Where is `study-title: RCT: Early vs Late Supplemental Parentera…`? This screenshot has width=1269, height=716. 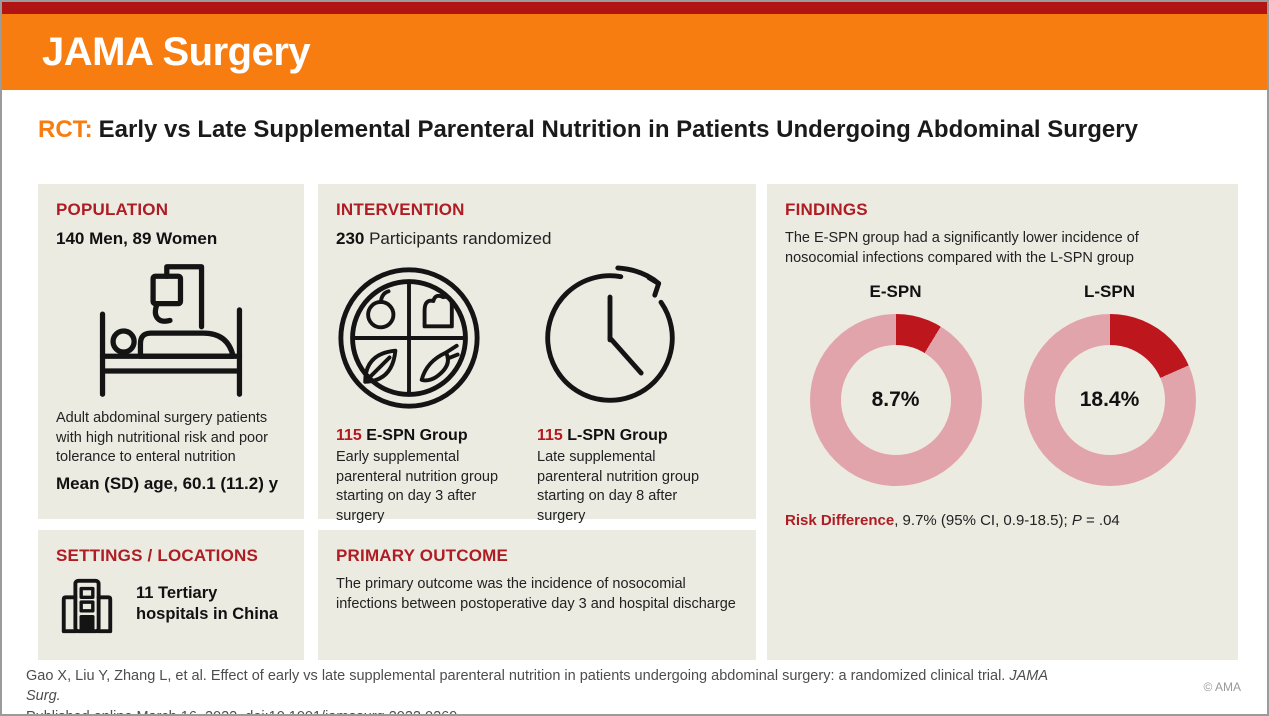 study-title: RCT: Early vs Late Supplemental Parentera… is located at coordinates (637, 130).